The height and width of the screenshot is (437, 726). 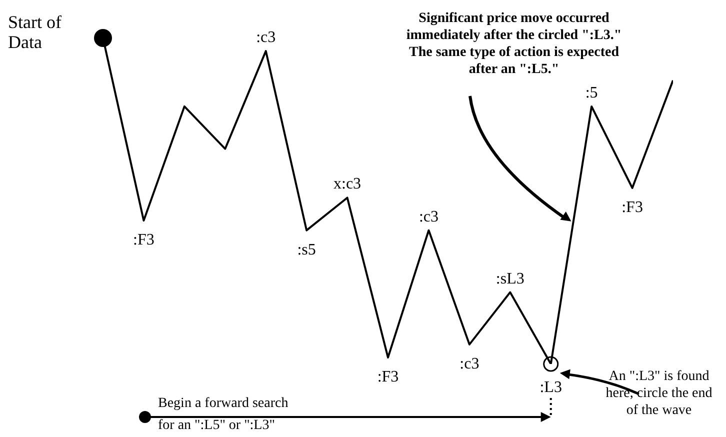 I want to click on annotation: :sL3, so click(x=510, y=279).